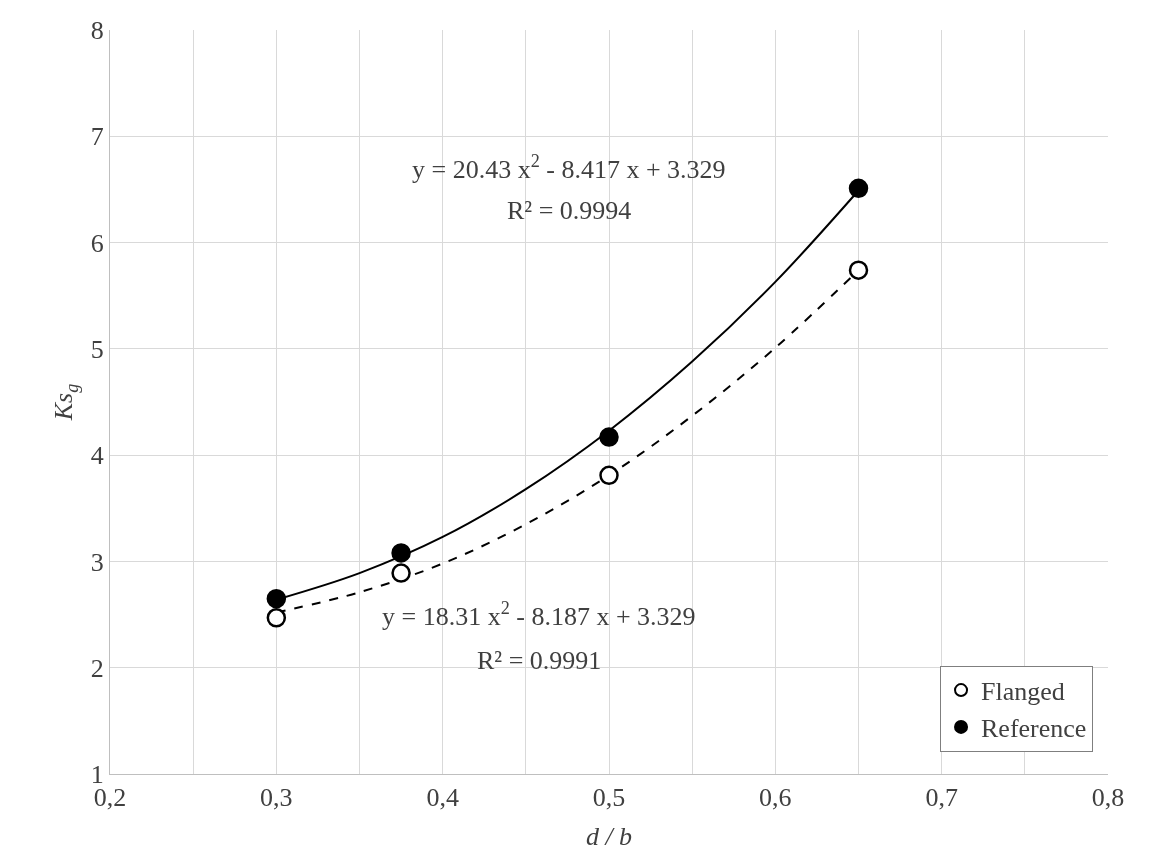 The height and width of the screenshot is (864, 1168). Describe the element at coordinates (609, 836) in the screenshot. I see `x-axis-title: d / b` at that location.